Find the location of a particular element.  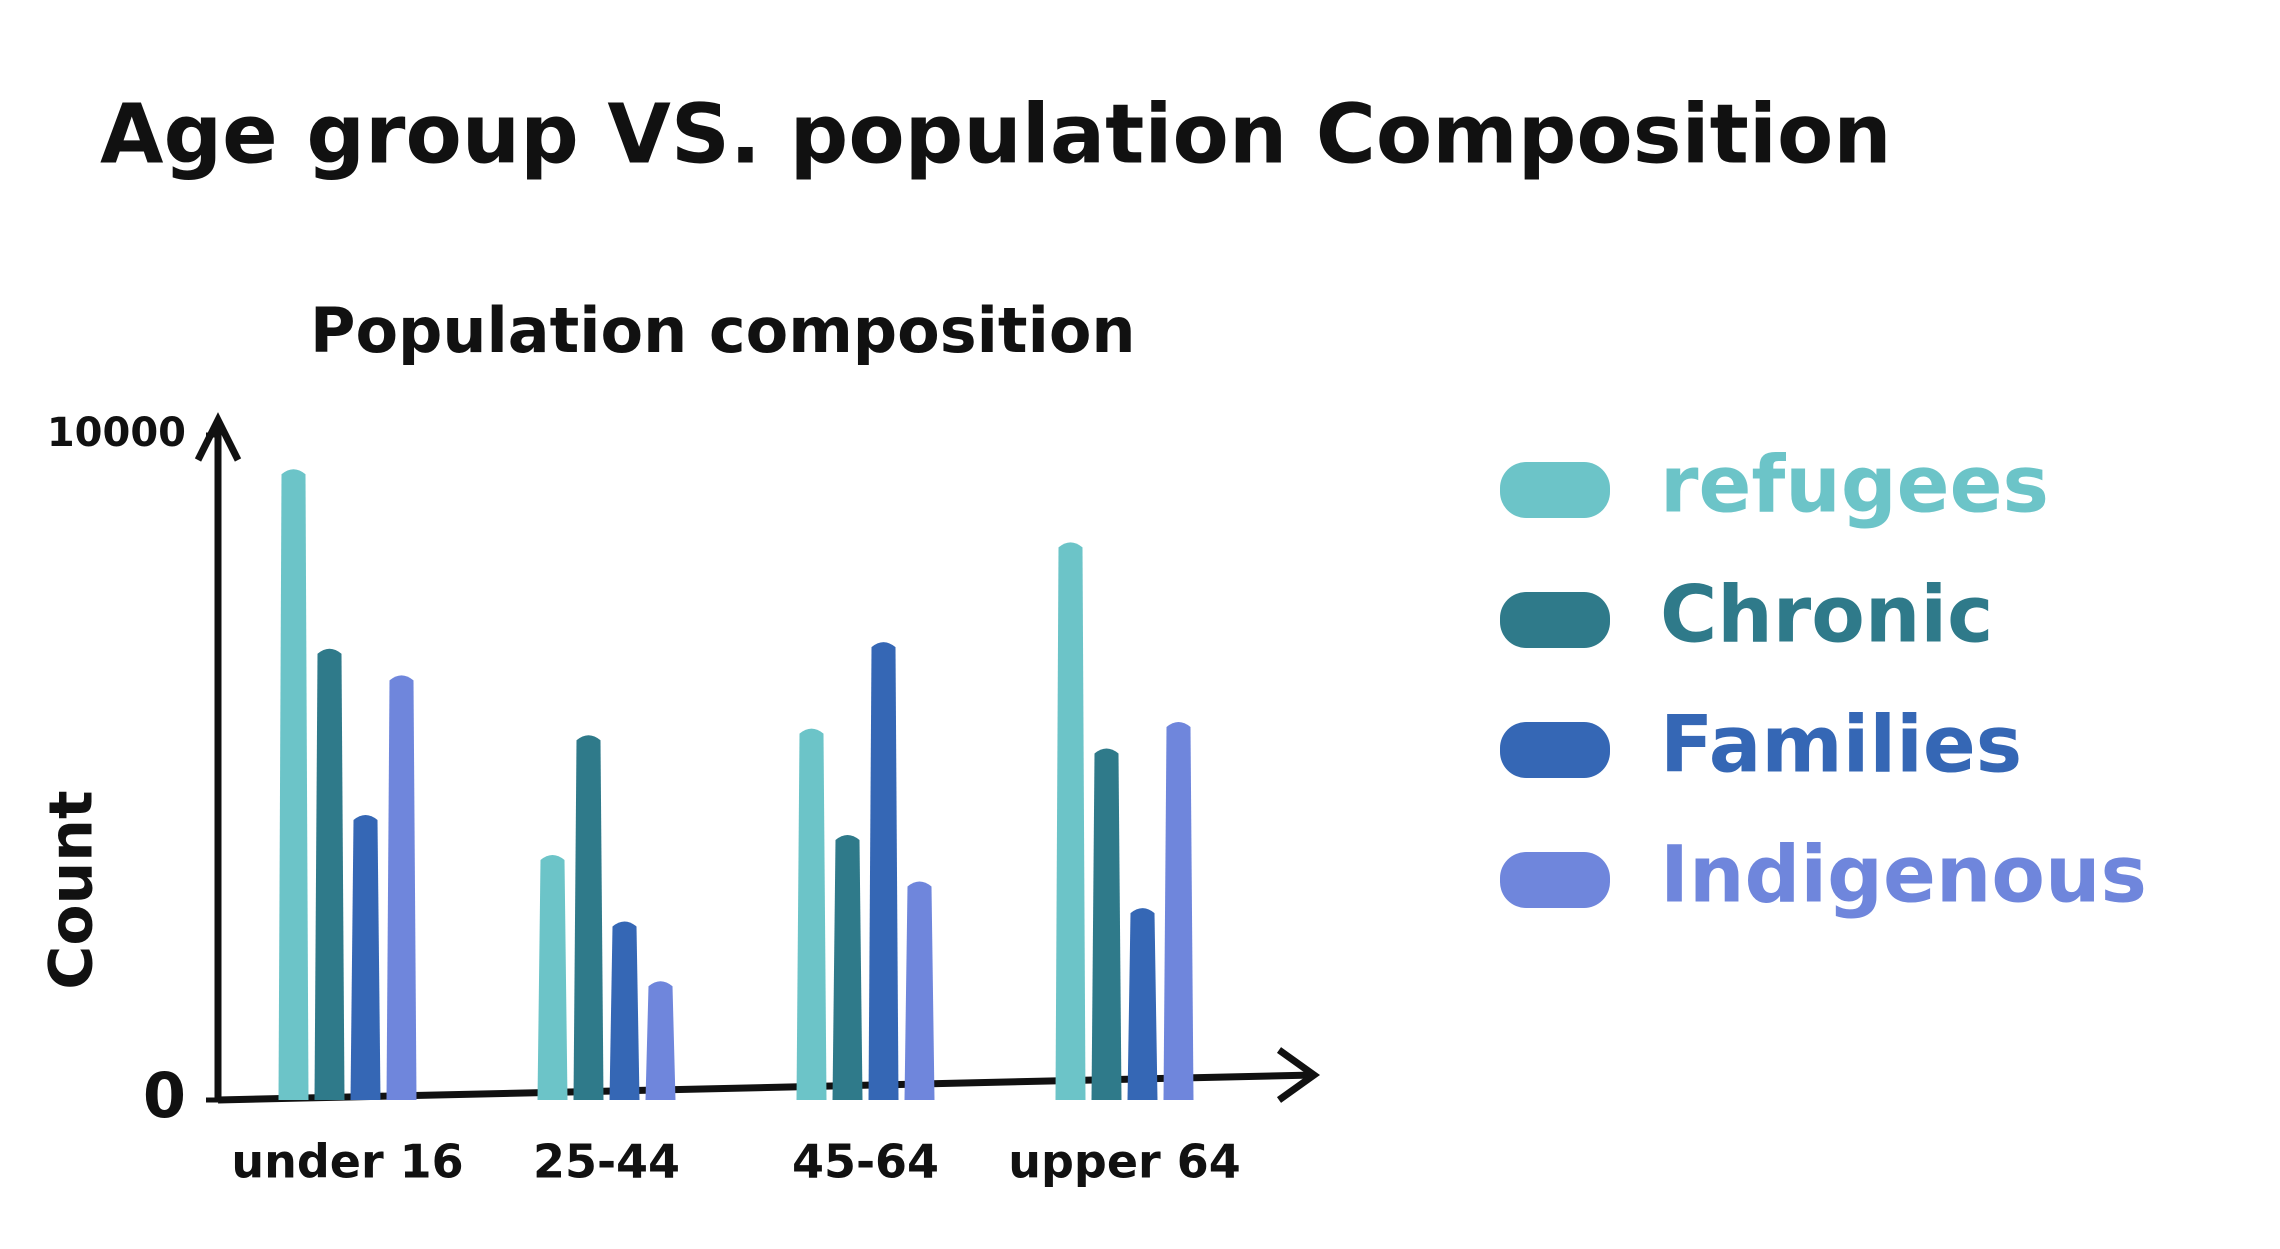

x-tick-label: 45-64 is located at coordinates (865, 1162).